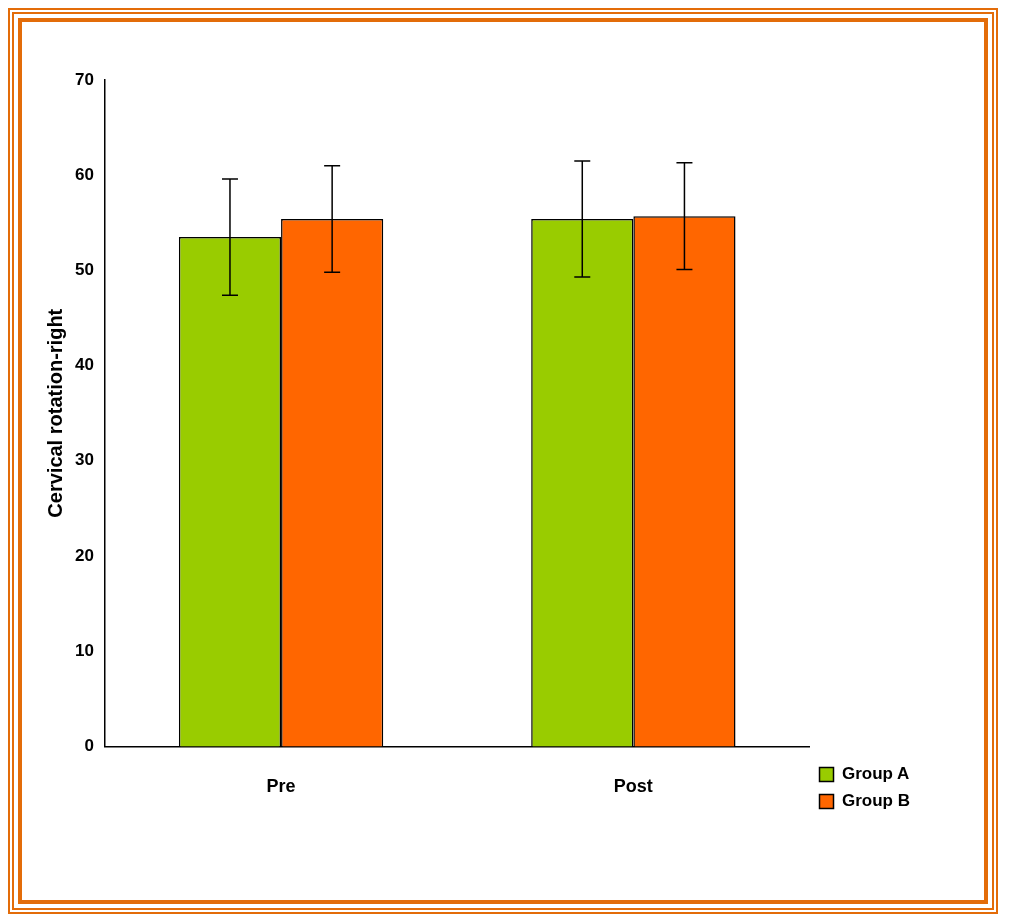 This screenshot has height=920, width=1010. I want to click on y-tick-label: 20, so click(84, 555).